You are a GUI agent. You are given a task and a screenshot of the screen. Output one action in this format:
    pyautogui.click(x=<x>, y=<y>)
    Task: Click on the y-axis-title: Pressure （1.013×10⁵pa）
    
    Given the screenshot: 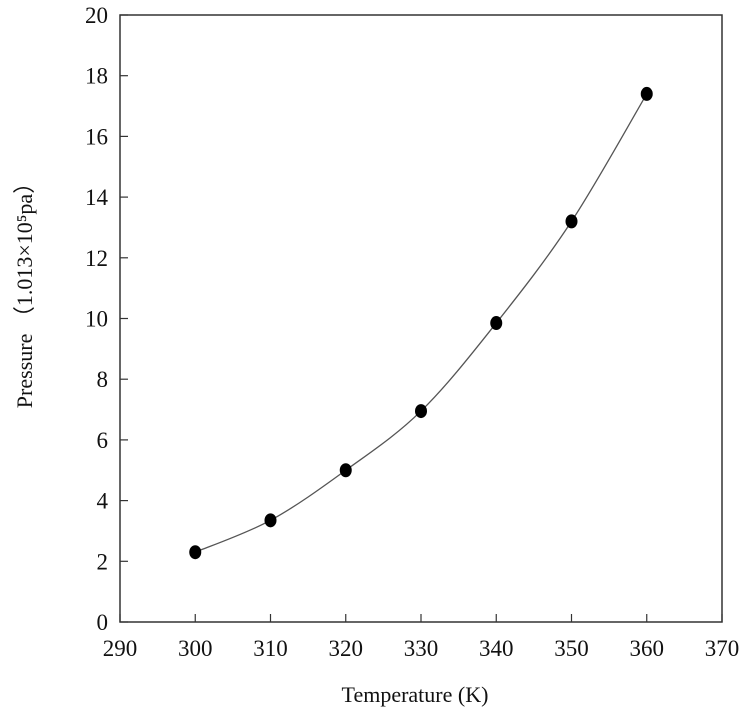 What is the action you would take?
    pyautogui.click(x=24, y=290)
    